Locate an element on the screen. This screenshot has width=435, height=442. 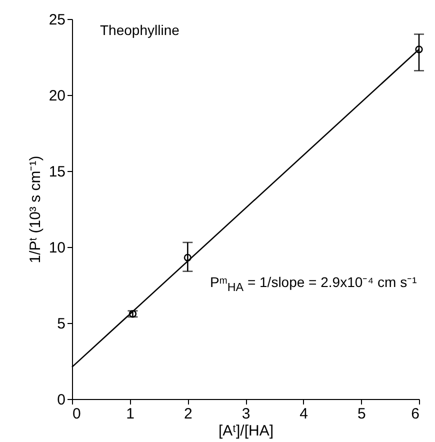
x-tick-label: 5 is located at coordinates (361, 414).